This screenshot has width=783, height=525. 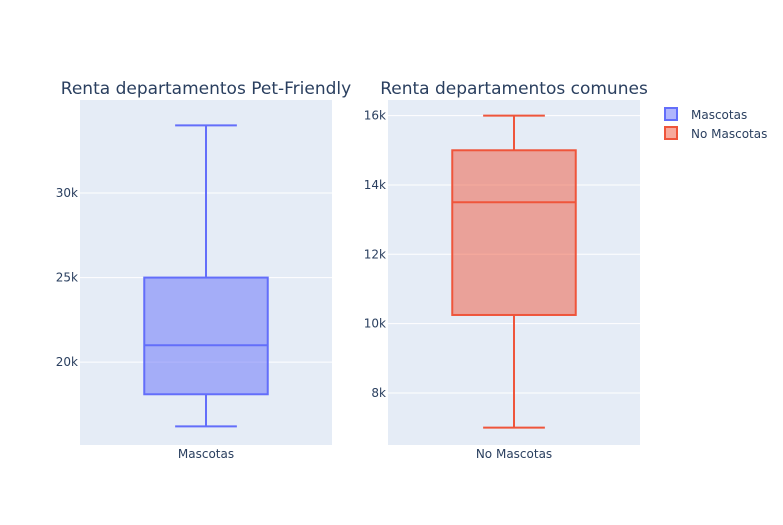 I want to click on y-tick-label: 30k, so click(x=67, y=193).